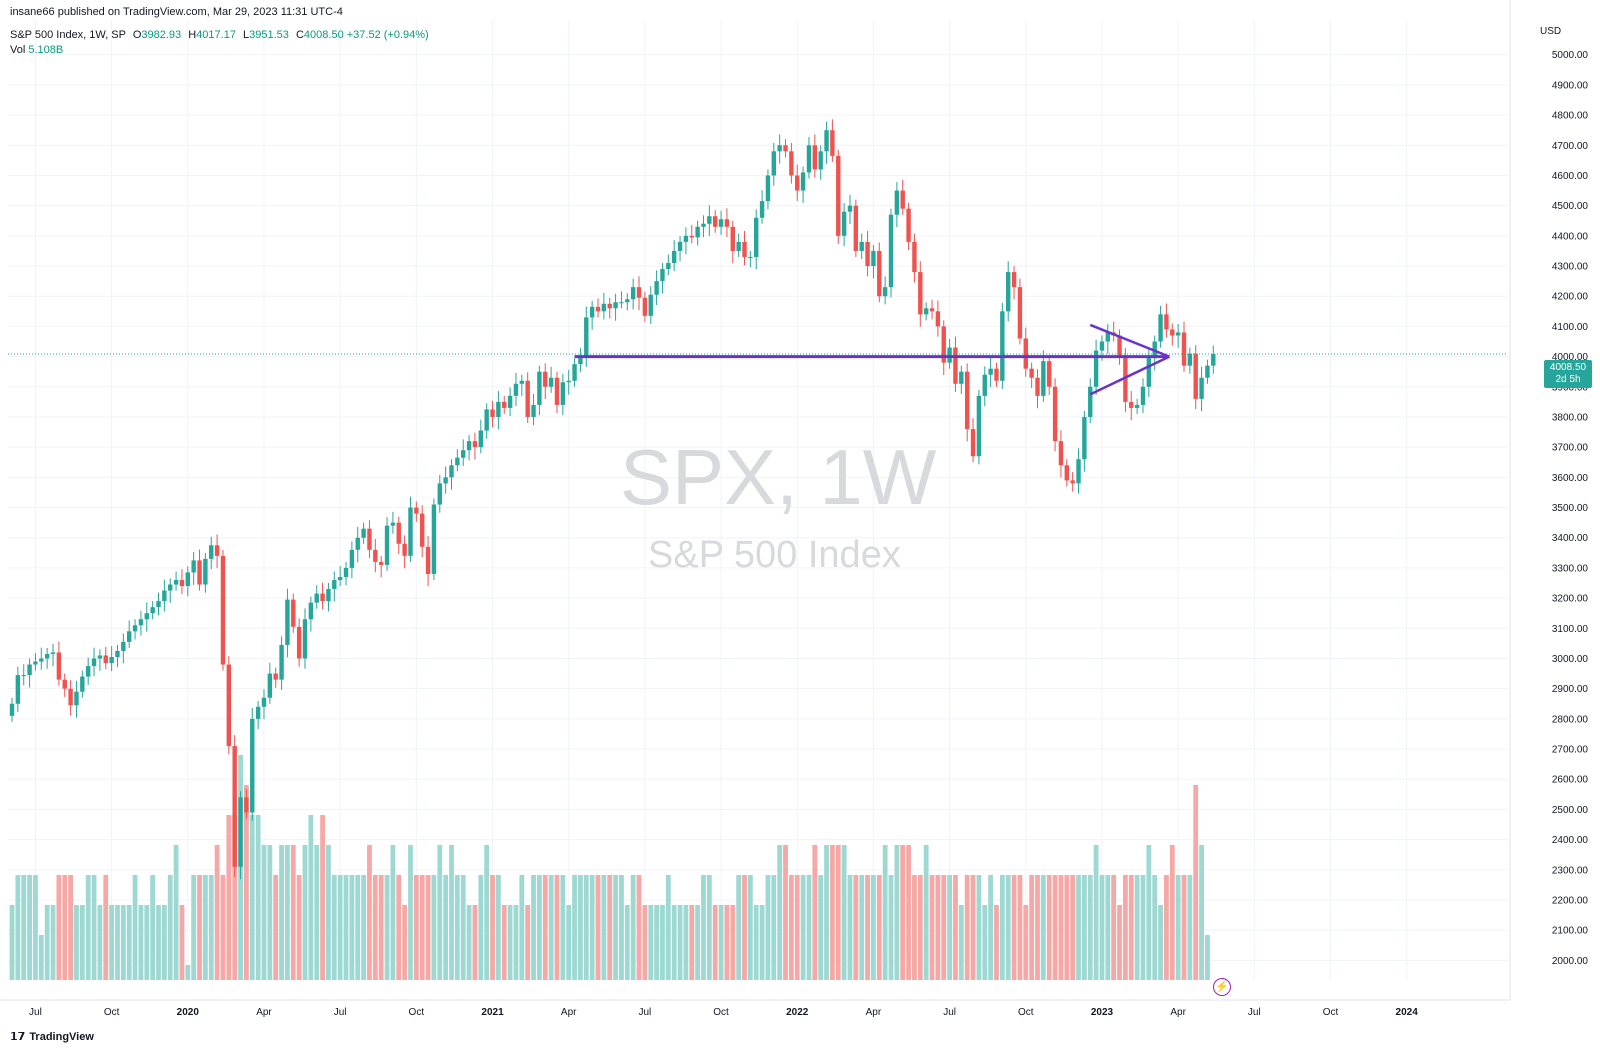  Describe the element at coordinates (68, 35) in the screenshot. I see `symbol-name: S&P 500 Index, 1W, SP` at that location.